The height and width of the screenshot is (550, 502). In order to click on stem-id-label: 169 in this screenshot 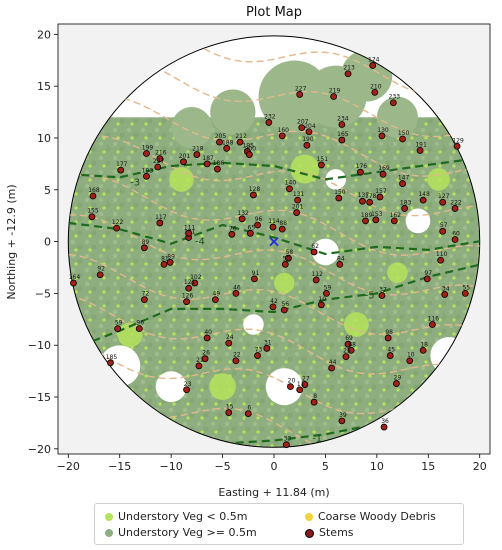, I will do `click(384, 168)`.